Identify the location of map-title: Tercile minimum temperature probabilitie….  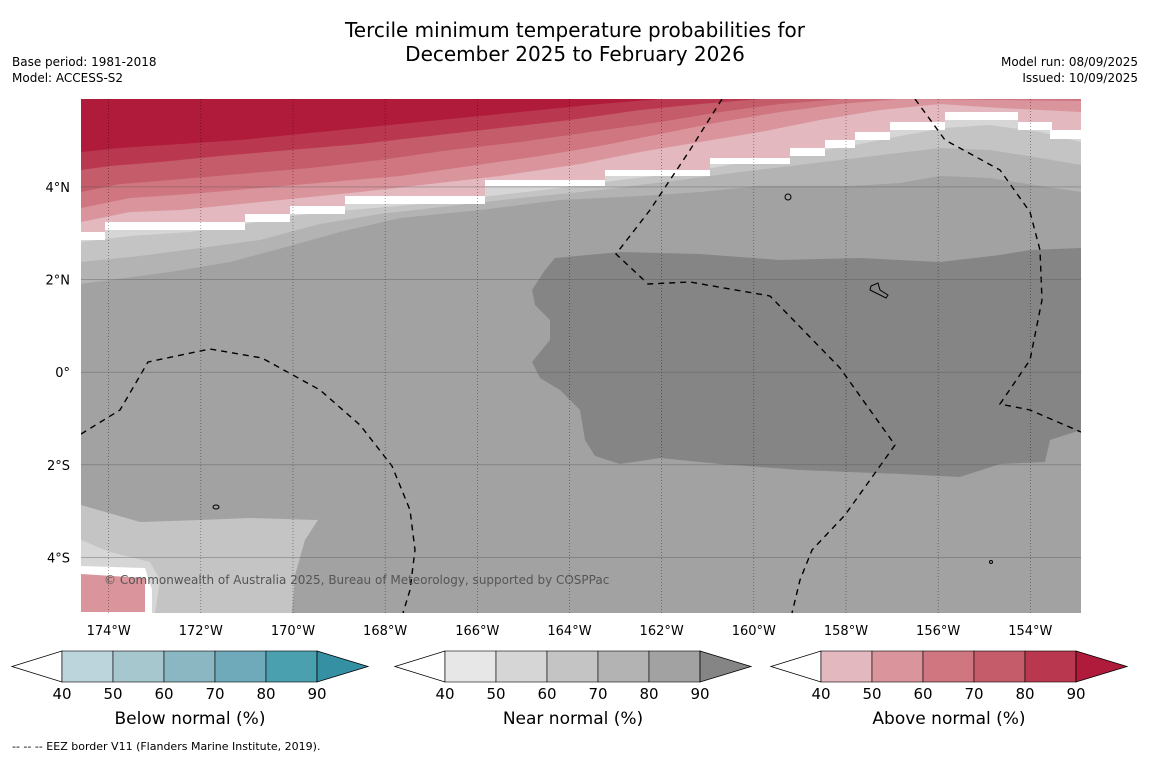
(575, 42).